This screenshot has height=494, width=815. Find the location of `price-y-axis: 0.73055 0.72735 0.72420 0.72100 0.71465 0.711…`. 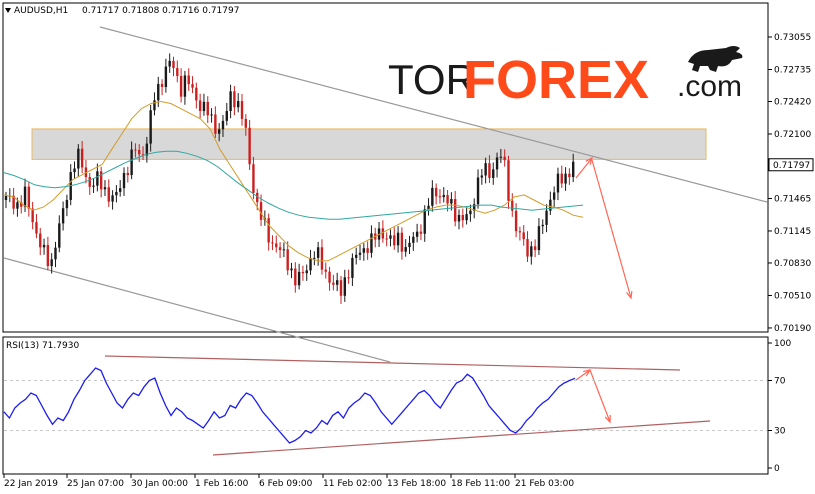

price-y-axis: 0.73055 0.72735 0.72420 0.72100 0.71465 0.711… is located at coordinates (791, 183).